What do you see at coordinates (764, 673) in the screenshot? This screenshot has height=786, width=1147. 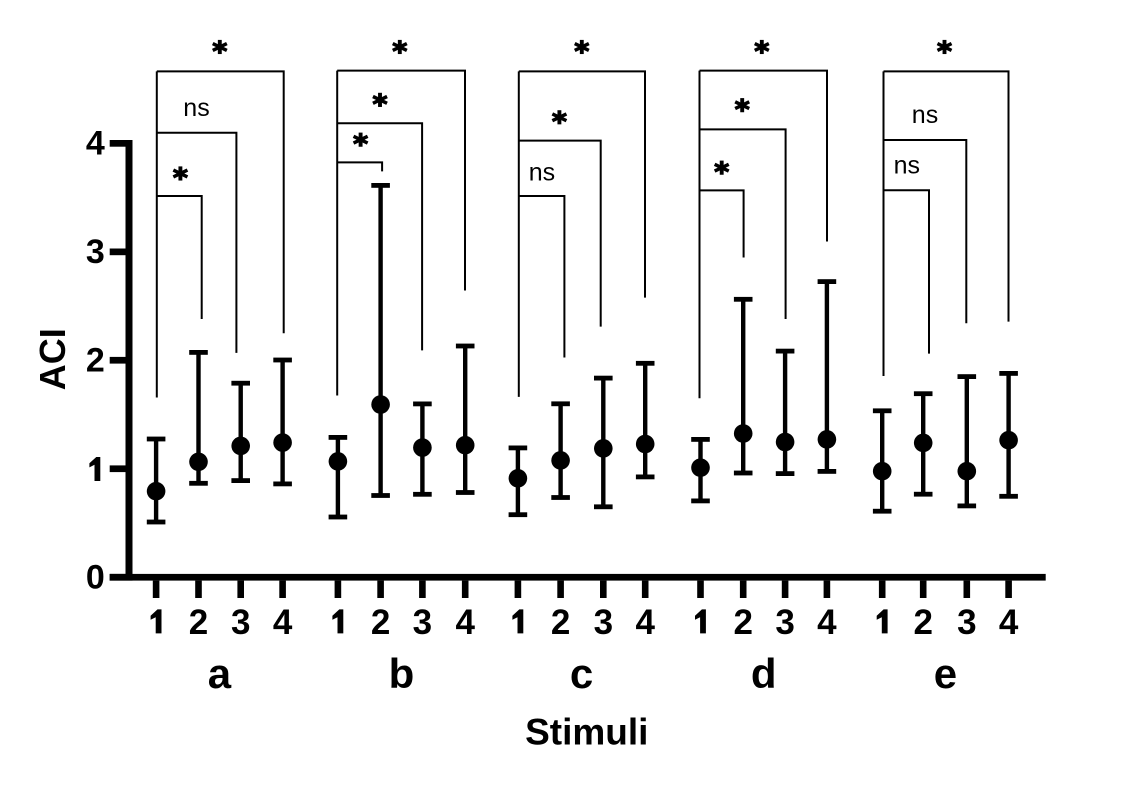 I see `svg-text: d` at bounding box center [764, 673].